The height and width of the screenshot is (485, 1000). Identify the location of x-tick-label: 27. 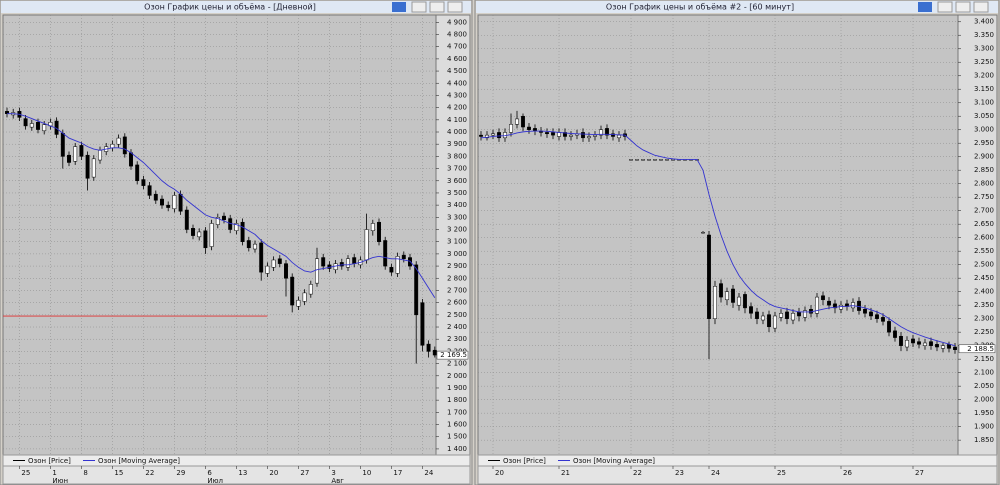
(919, 473).